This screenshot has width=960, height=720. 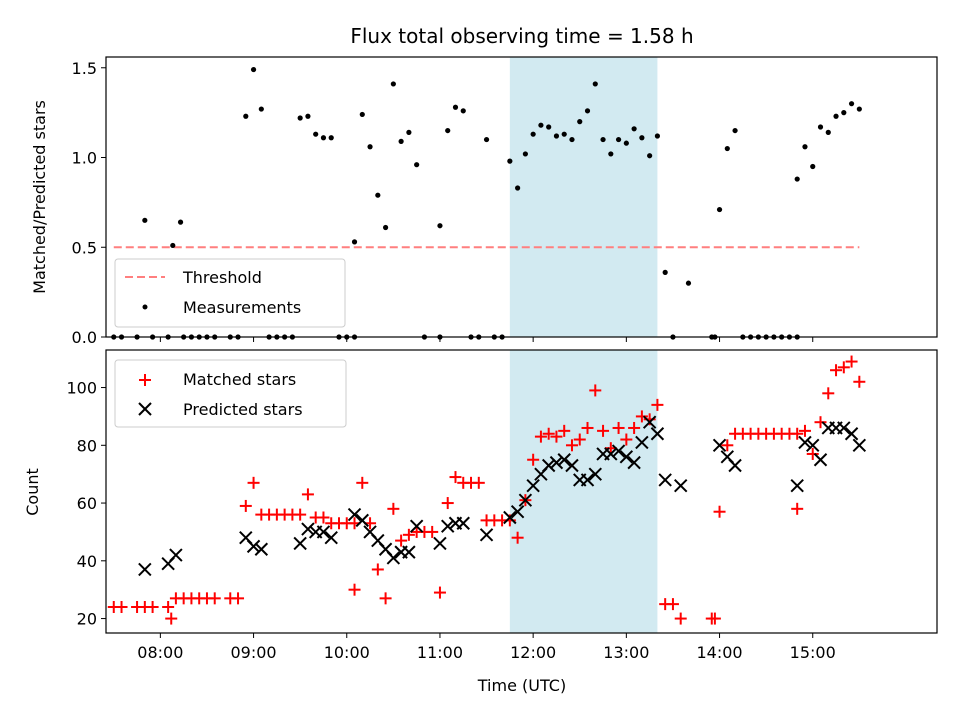 I want to click on ratio-ytick-label-0: 0.0, so click(x=84, y=337).